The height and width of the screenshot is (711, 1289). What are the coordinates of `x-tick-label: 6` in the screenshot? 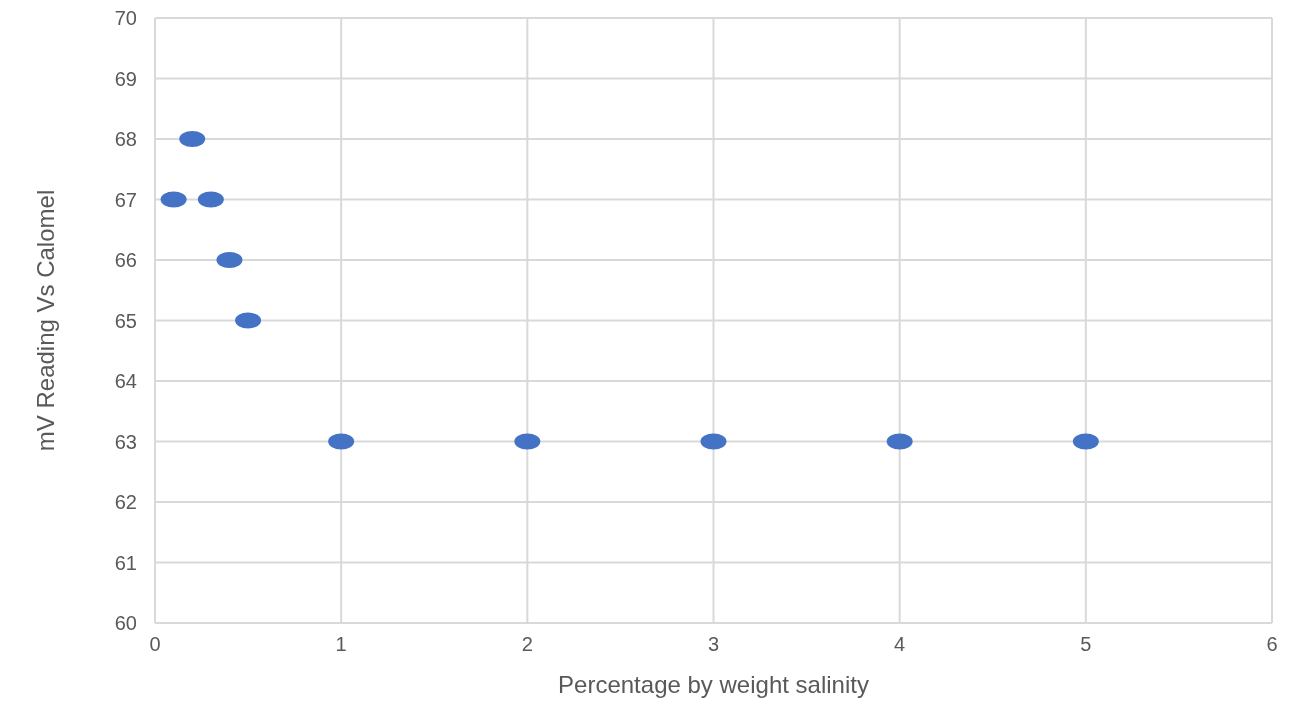 It's located at (1272, 644).